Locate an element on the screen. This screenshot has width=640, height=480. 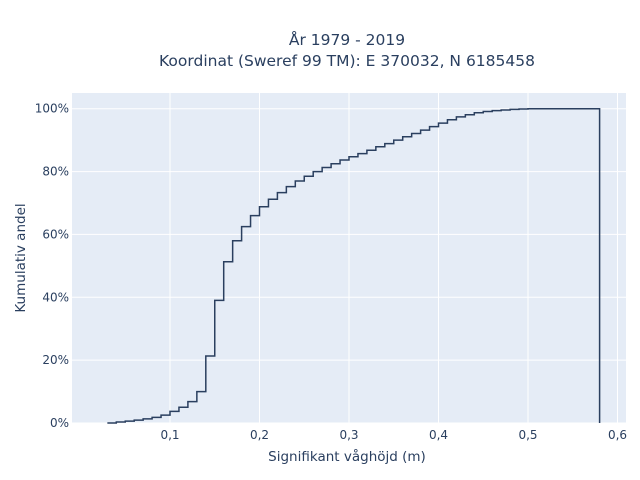
x-tick-label: 0,6 is located at coordinates (617, 435).